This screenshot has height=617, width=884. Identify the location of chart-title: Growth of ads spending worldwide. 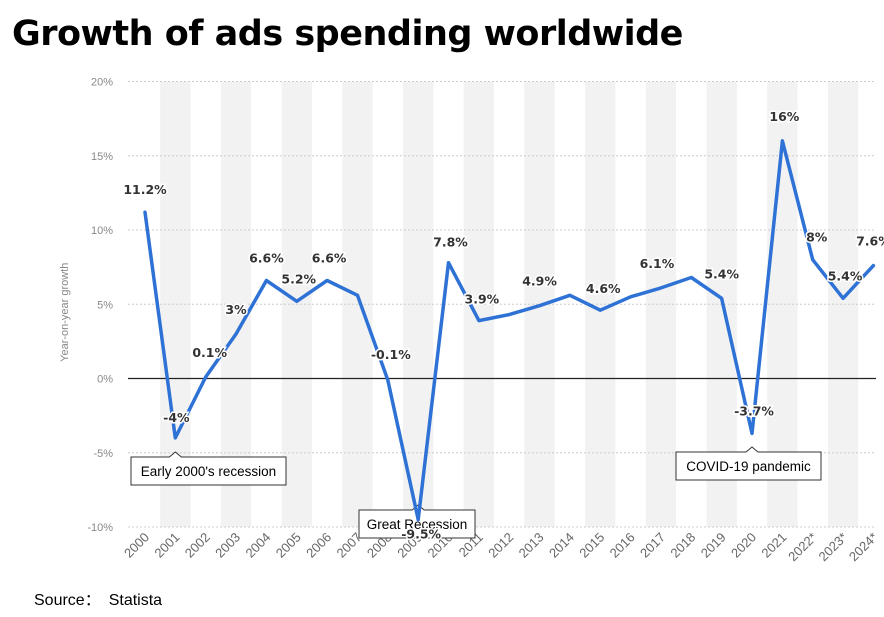
(347, 34).